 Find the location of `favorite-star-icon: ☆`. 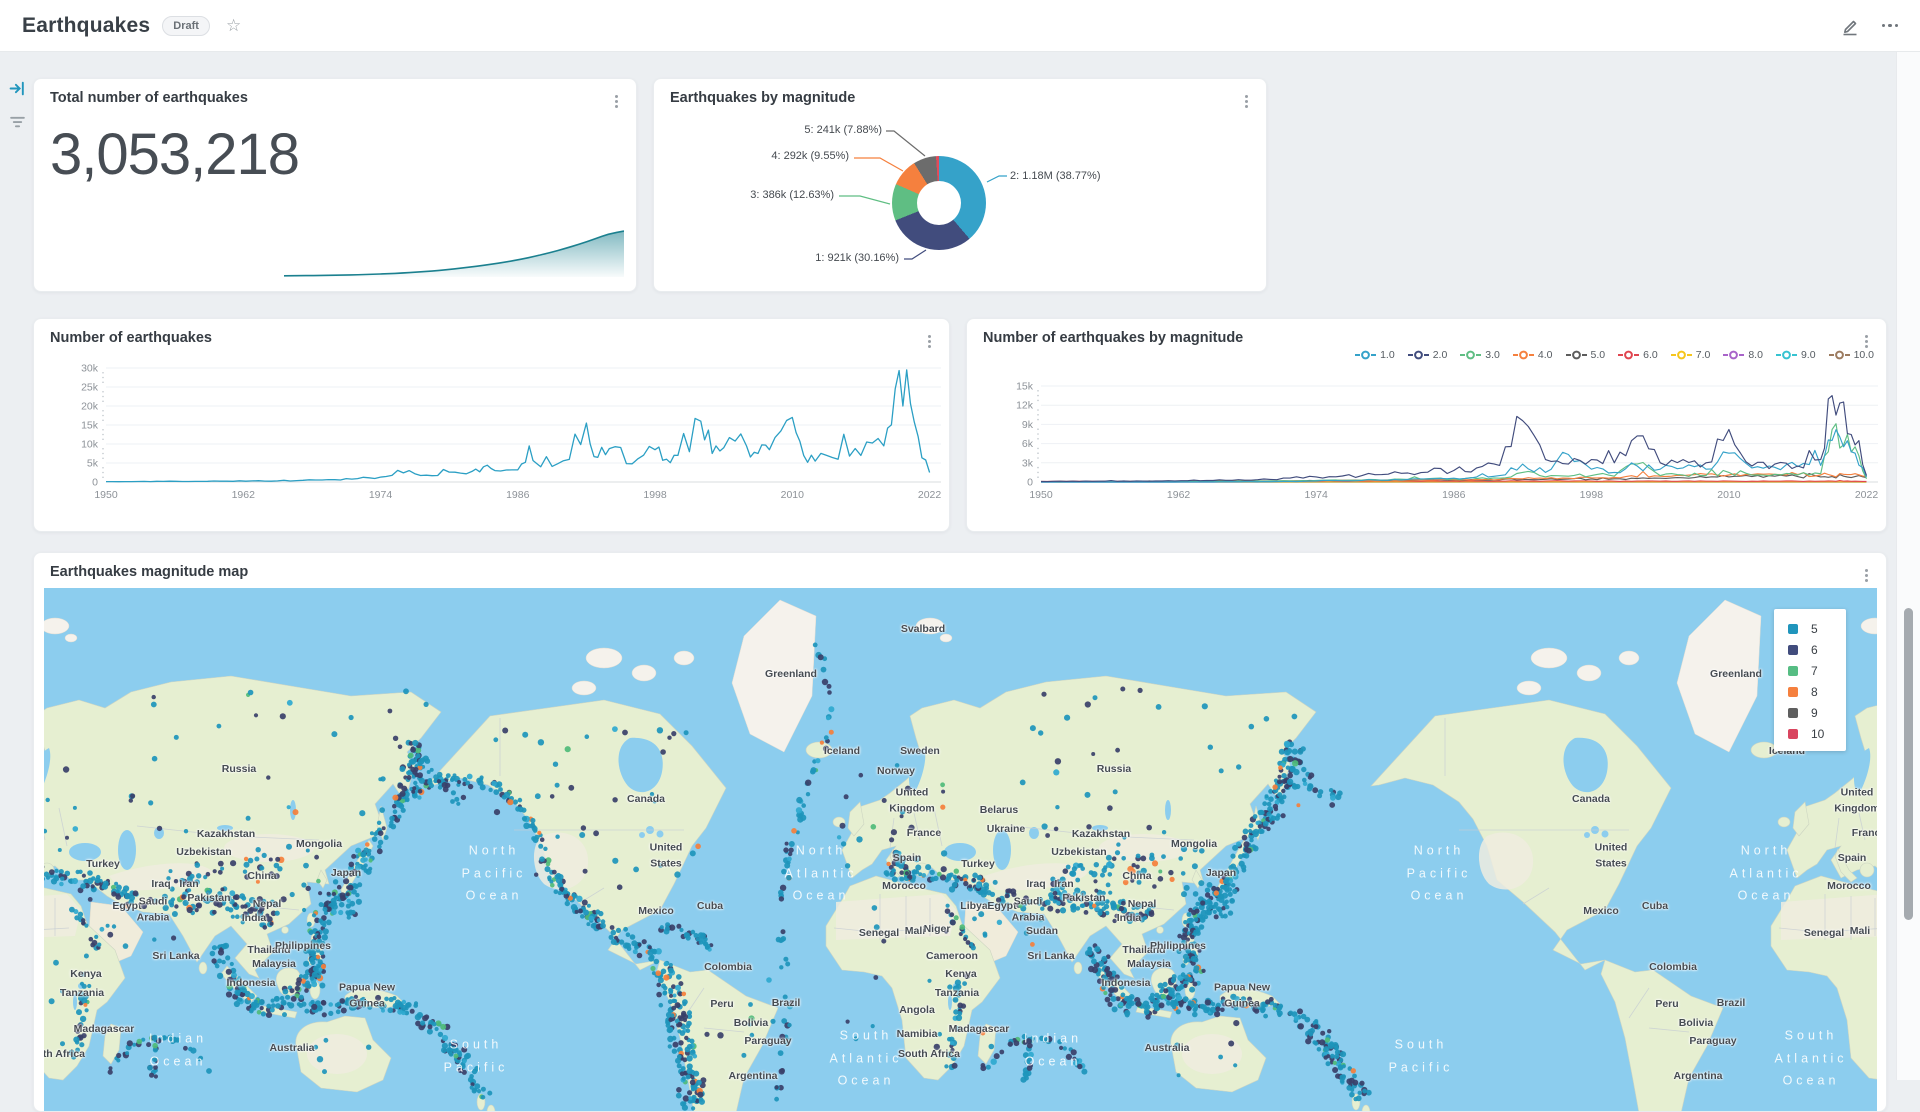

favorite-star-icon: ☆ is located at coordinates (233, 26).